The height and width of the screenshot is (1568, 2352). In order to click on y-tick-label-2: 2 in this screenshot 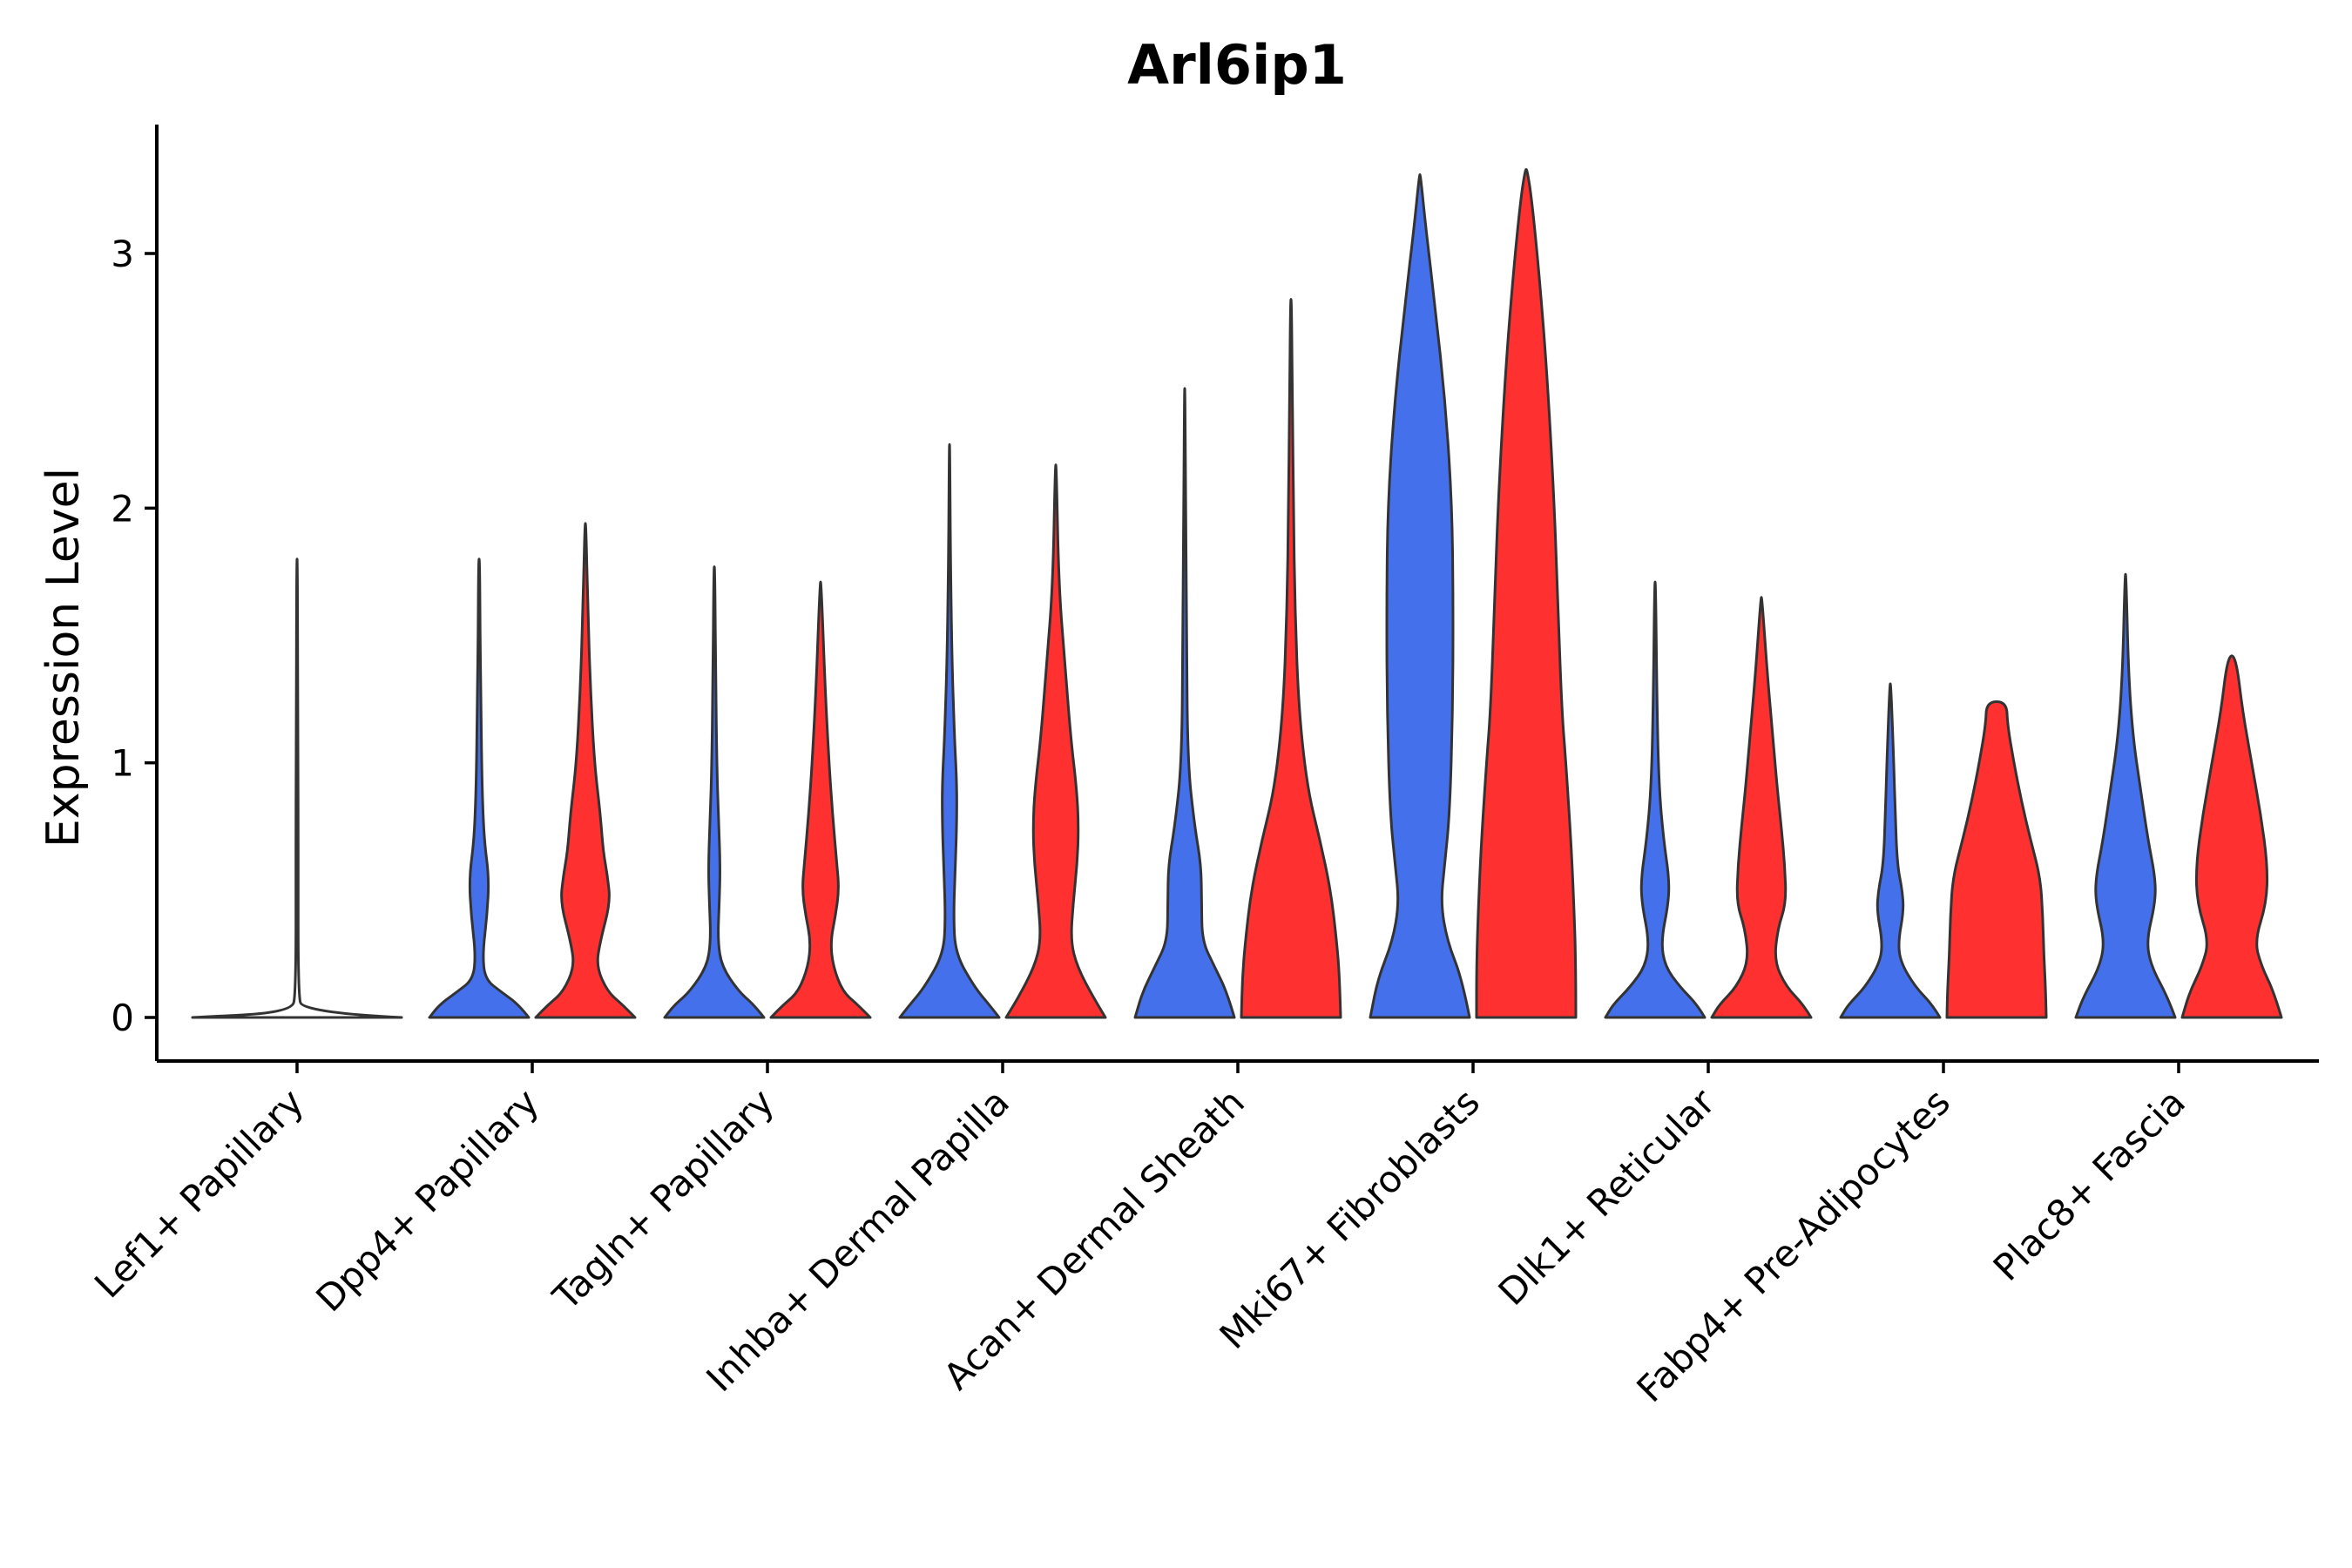, I will do `click(122, 509)`.